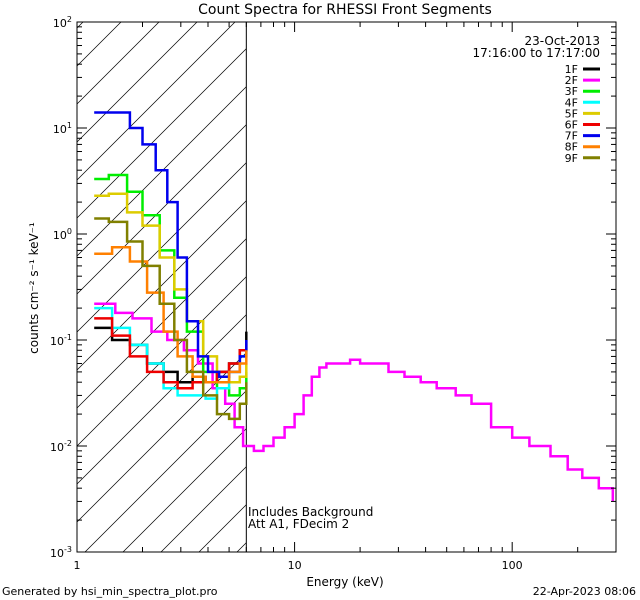 The width and height of the screenshot is (640, 600). Describe the element at coordinates (62, 22) in the screenshot. I see `y-tick-label: 10²` at that location.